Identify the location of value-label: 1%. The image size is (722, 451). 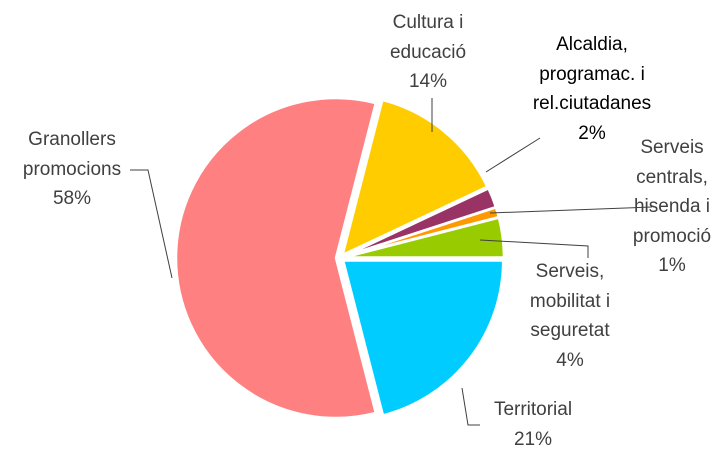
(672, 265).